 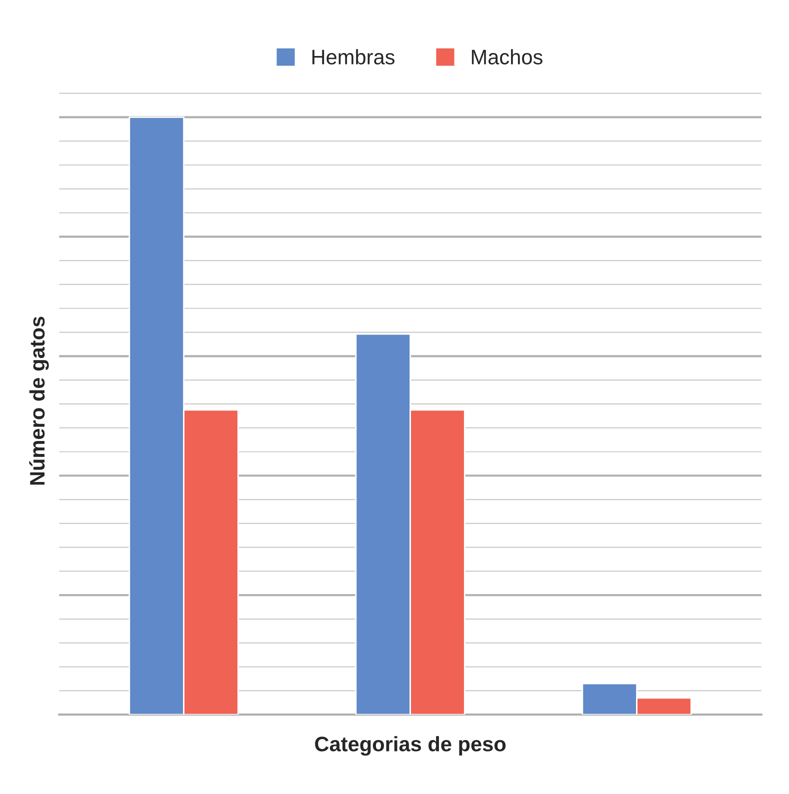 I want to click on legend-label: Machos, so click(x=507, y=56).